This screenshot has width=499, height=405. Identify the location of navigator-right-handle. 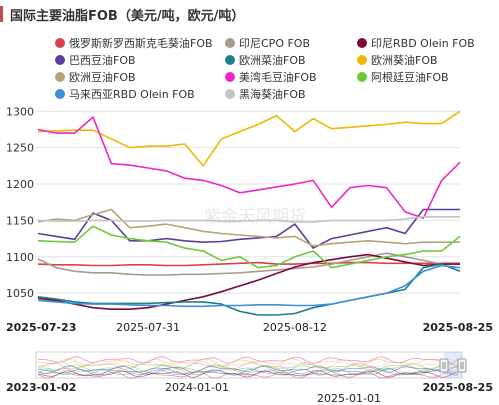
(462, 365).